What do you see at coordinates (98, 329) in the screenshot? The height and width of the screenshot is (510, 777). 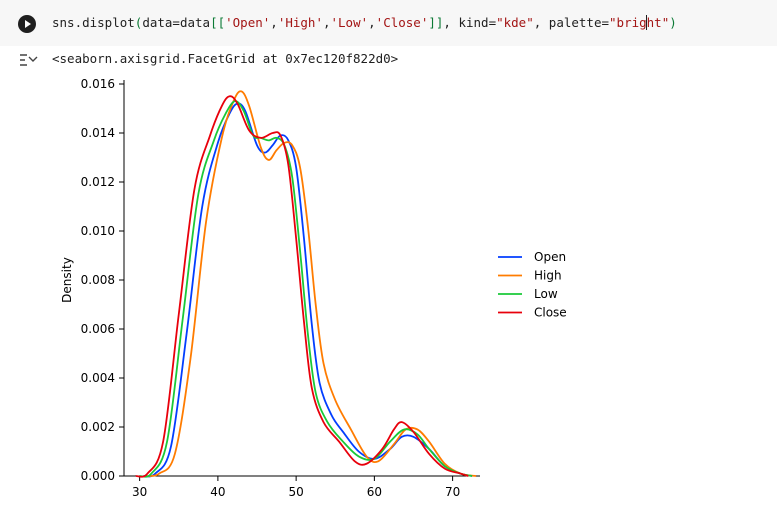 I see `y-tick-label: 0.006` at bounding box center [98, 329].